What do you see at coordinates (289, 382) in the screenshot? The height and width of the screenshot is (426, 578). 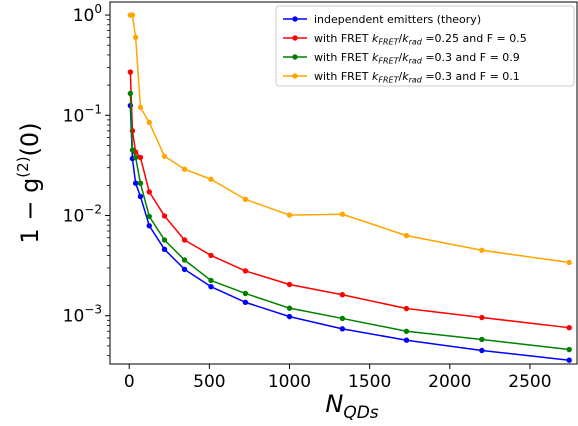 I see `x-tick-label: 1000` at bounding box center [289, 382].